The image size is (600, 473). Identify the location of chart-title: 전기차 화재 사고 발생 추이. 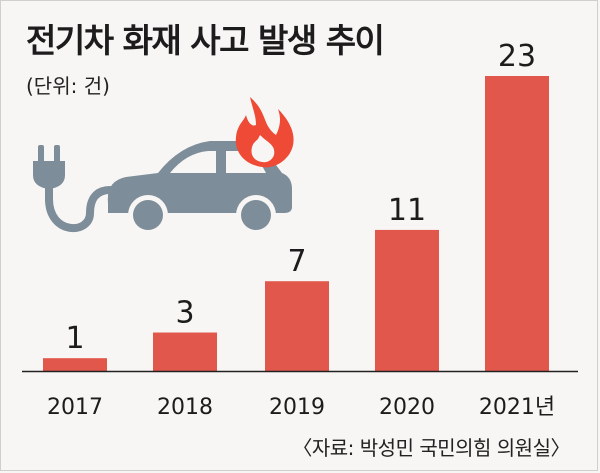
(205, 40).